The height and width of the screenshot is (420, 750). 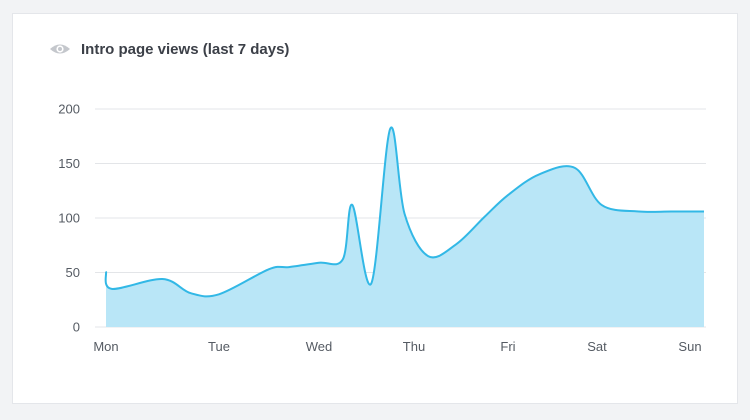 I want to click on x-tick-label: Thu, so click(x=414, y=346).